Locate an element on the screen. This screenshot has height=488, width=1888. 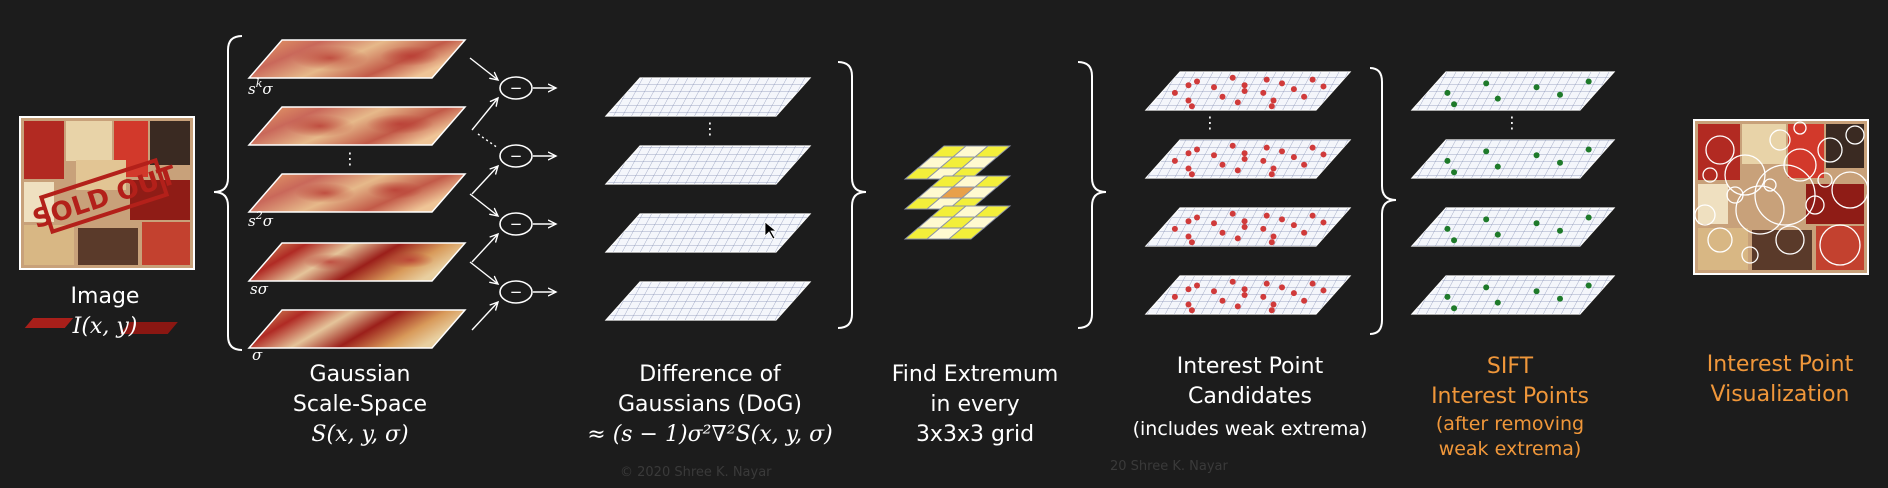
visualization-title-1: Interest Point is located at coordinates (1780, 364).